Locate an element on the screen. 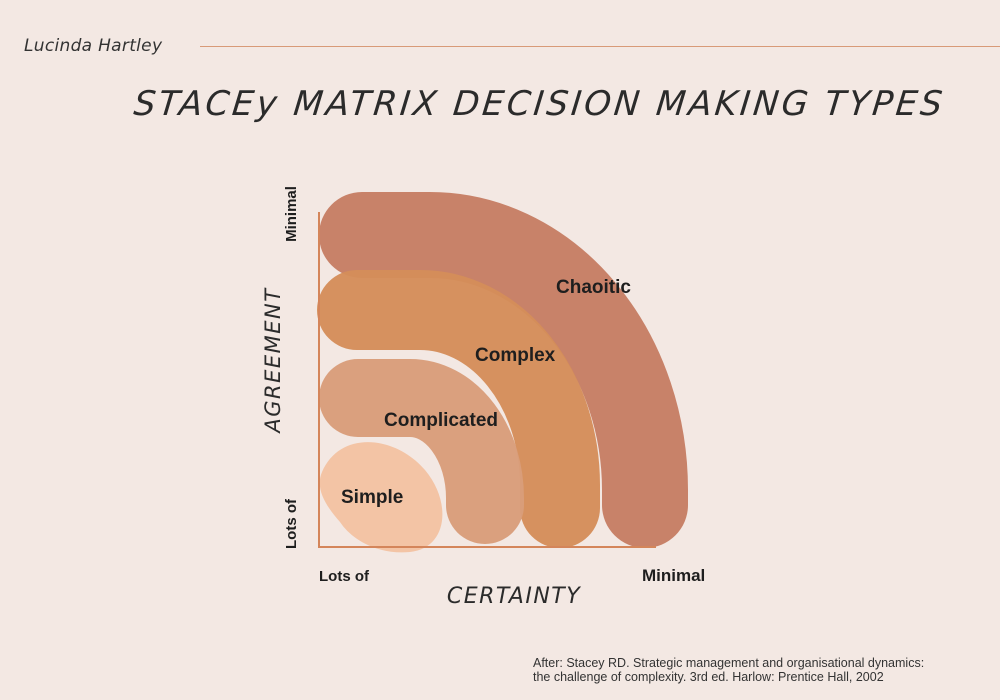  zone-label-complicated: Complicated is located at coordinates (441, 420).